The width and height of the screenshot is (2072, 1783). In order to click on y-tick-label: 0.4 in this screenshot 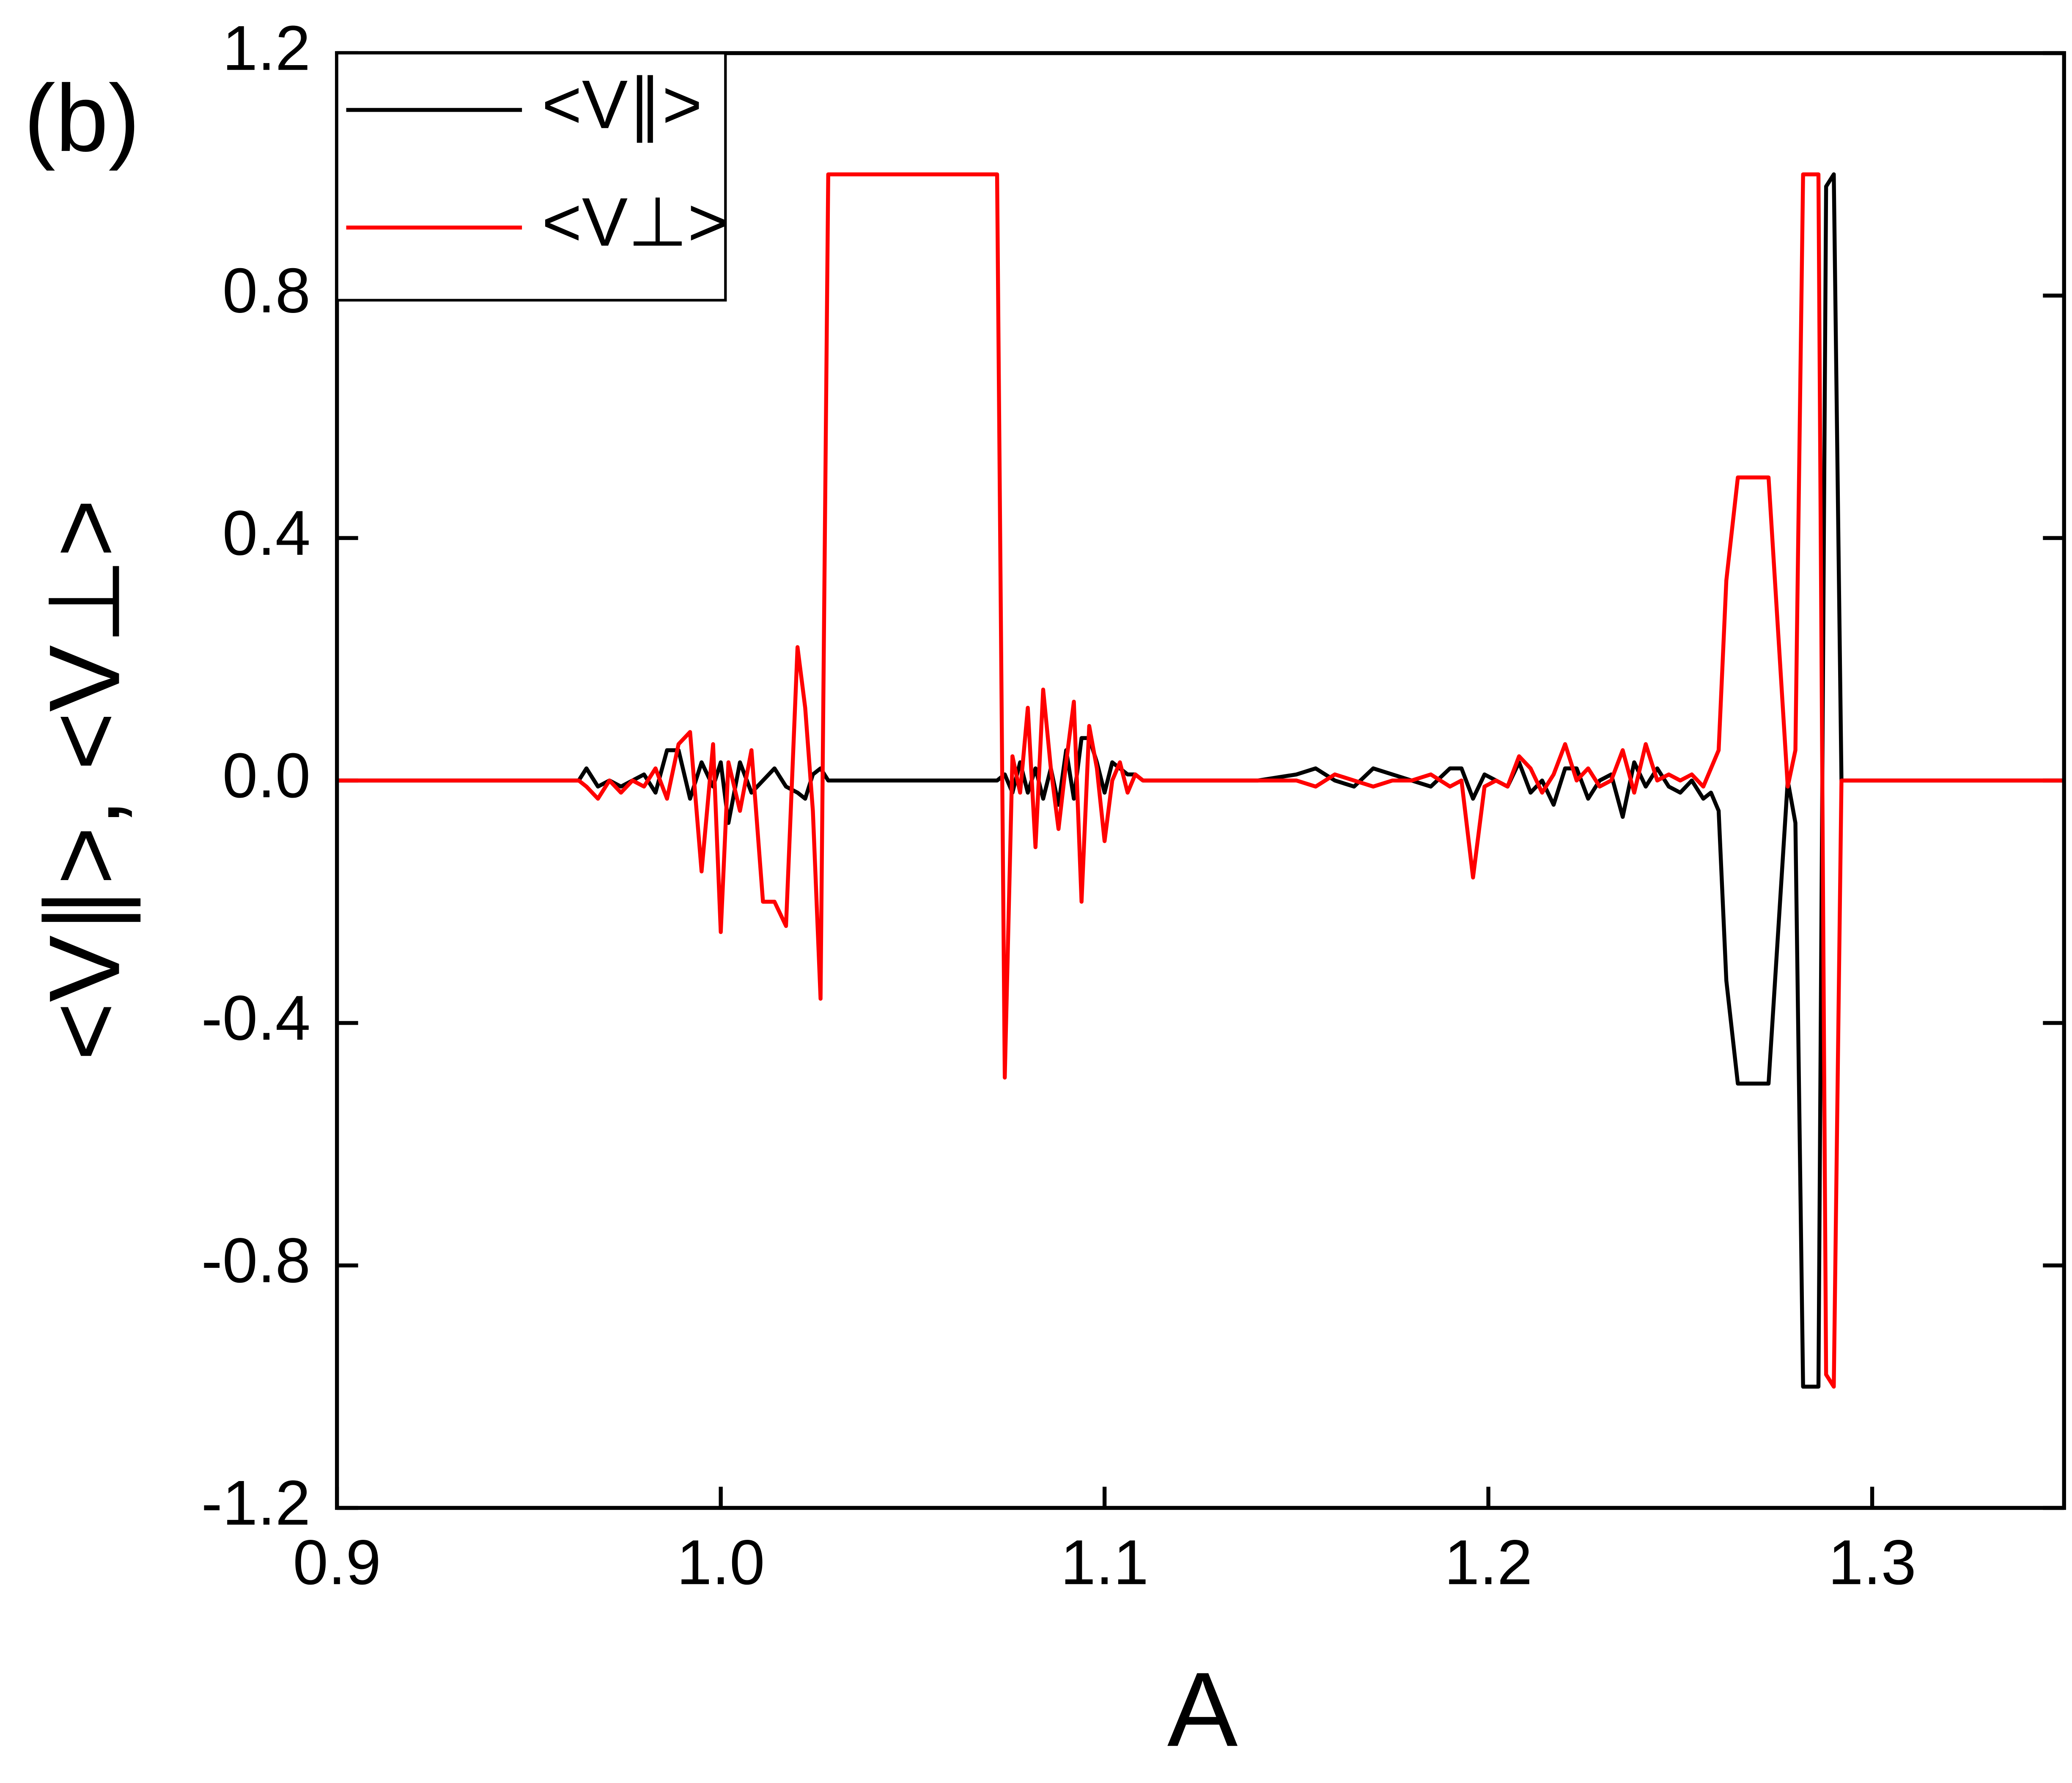, I will do `click(266, 532)`.